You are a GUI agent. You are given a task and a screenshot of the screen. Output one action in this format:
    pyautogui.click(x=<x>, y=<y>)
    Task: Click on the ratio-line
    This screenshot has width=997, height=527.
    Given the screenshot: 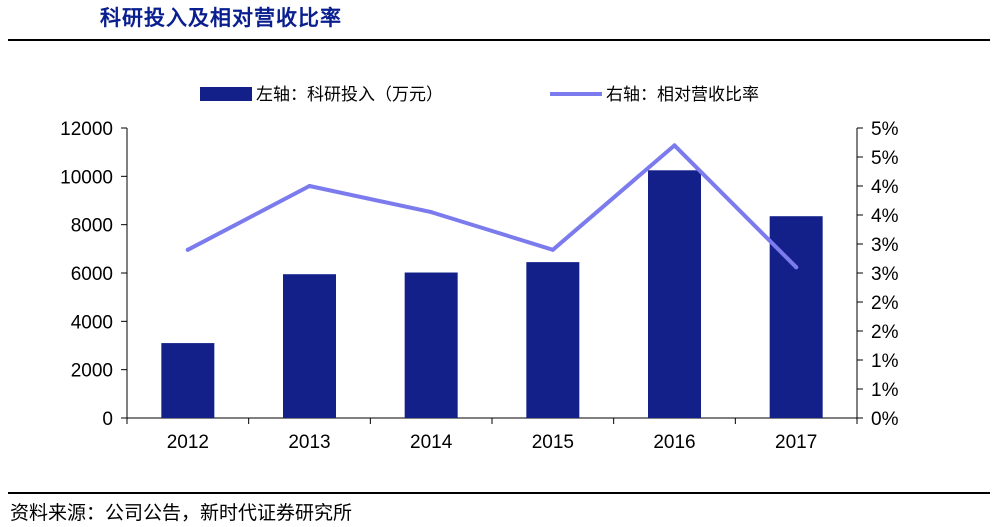 What is the action you would take?
    pyautogui.click(x=492, y=206)
    